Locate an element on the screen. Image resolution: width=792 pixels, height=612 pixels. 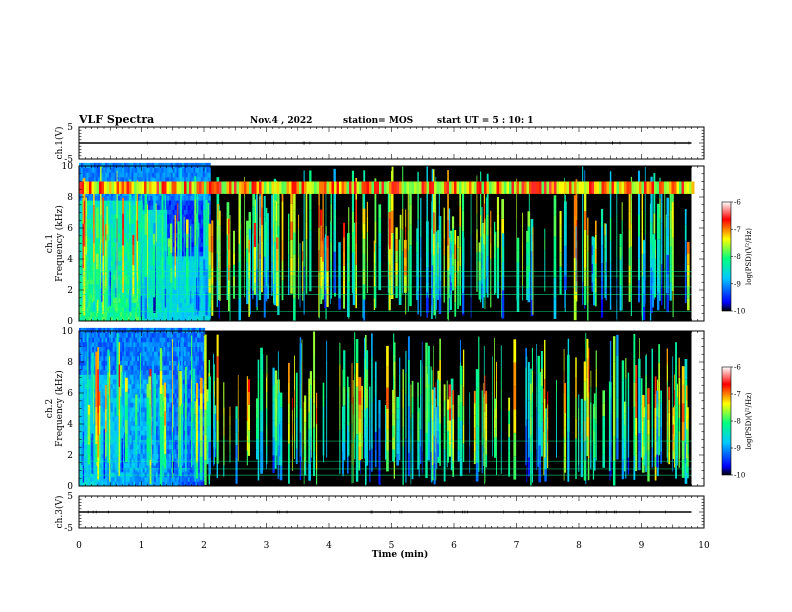
ch1-spectrogram-ytick-label: 2 is located at coordinates (70, 291).